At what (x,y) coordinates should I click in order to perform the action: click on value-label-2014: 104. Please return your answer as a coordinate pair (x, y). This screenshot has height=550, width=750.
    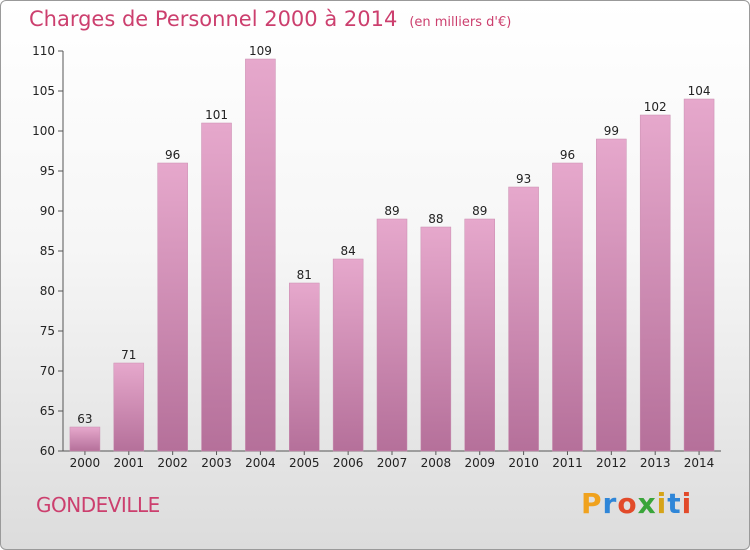
    Looking at the image, I should click on (699, 91).